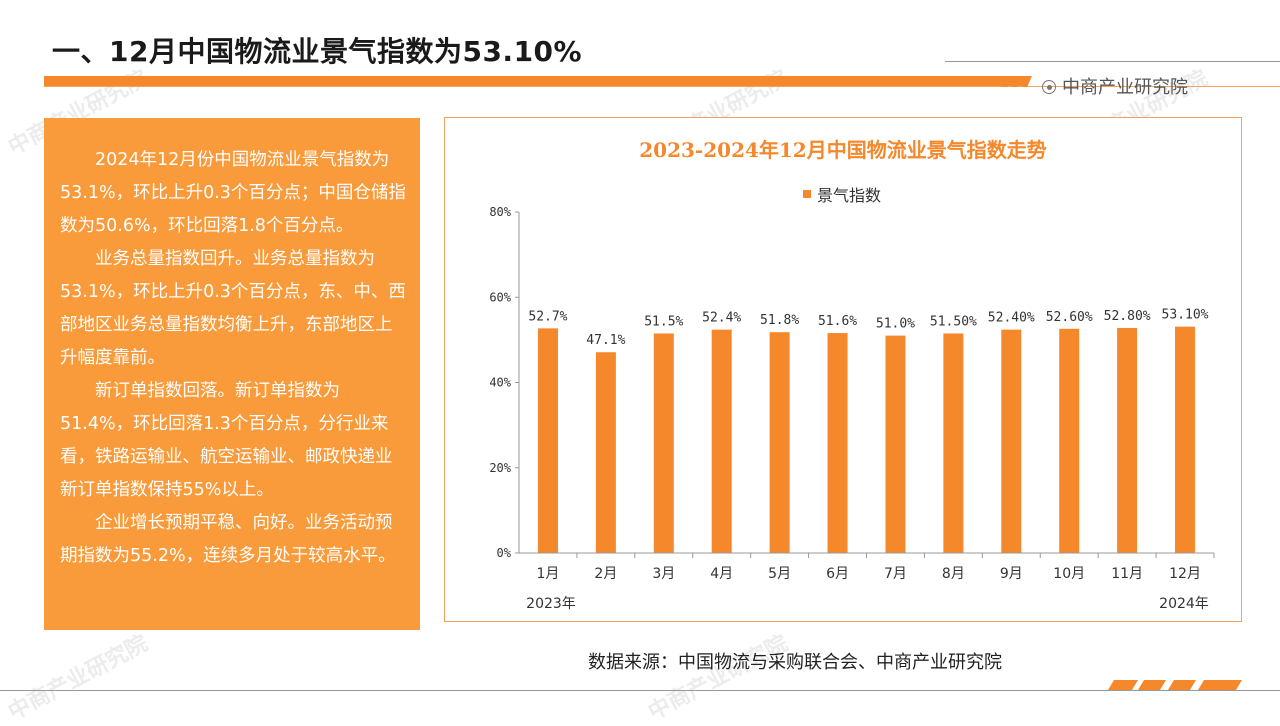  I want to click on data-label: 51.6%, so click(837, 321).